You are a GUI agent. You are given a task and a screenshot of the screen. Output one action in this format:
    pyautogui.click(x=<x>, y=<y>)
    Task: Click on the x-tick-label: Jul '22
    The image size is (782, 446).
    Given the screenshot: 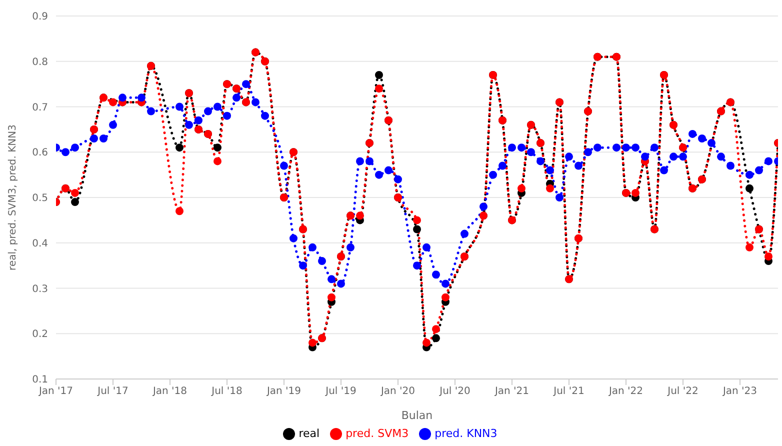 What is the action you would take?
    pyautogui.click(x=682, y=392)
    